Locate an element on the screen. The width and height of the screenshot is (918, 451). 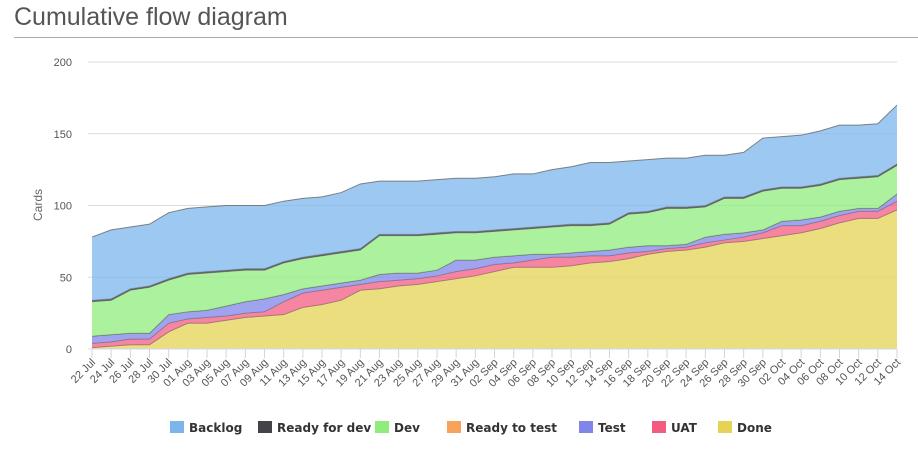
legend-item-ready-for-dev: Ready for dev is located at coordinates (314, 428).